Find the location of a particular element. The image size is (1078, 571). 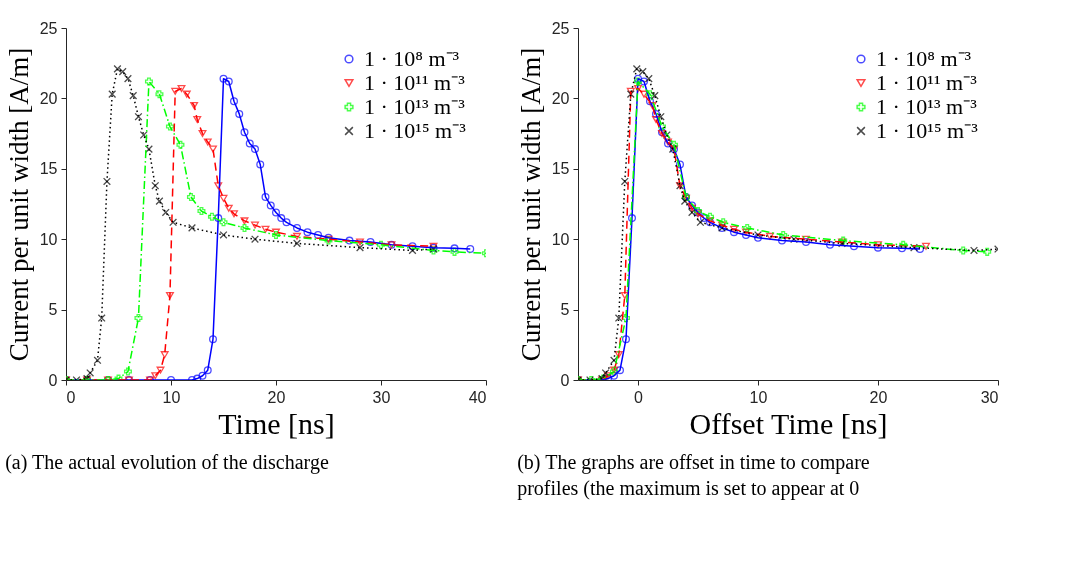

text: (a) The actual evolution of the discharge is located at coordinates (167, 462).